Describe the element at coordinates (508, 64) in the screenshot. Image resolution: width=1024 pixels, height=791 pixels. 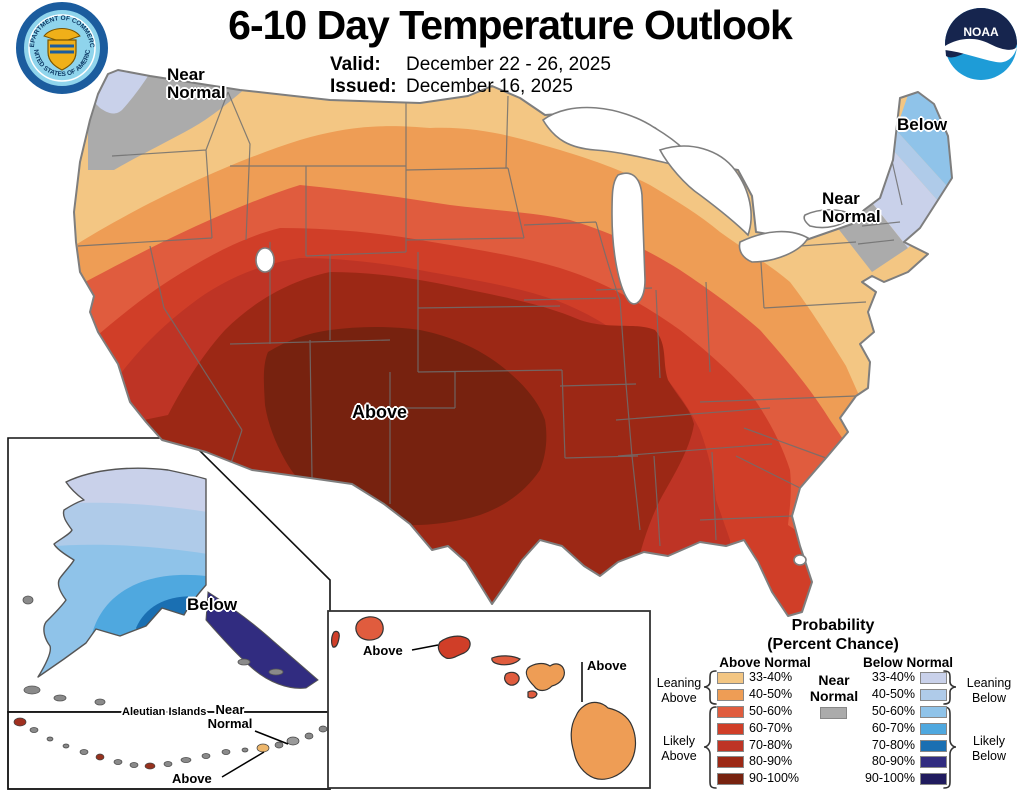
I see `valid-value: December 22 - 26, 2025` at that location.